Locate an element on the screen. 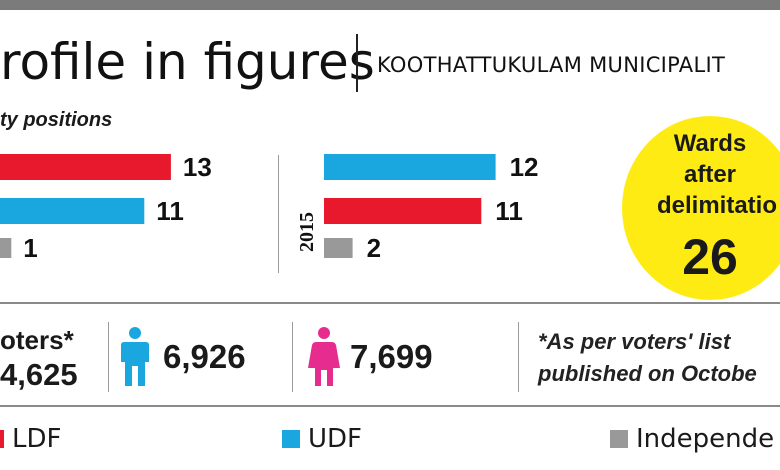 This screenshot has width=780, height=470. legend-label: UDF is located at coordinates (335, 439).